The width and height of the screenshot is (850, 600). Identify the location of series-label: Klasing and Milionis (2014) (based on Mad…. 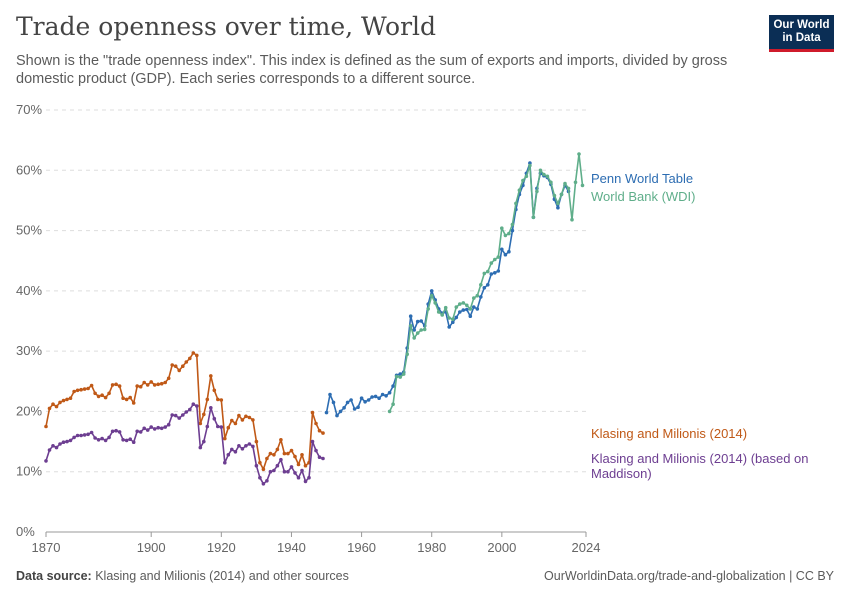
(700, 466).